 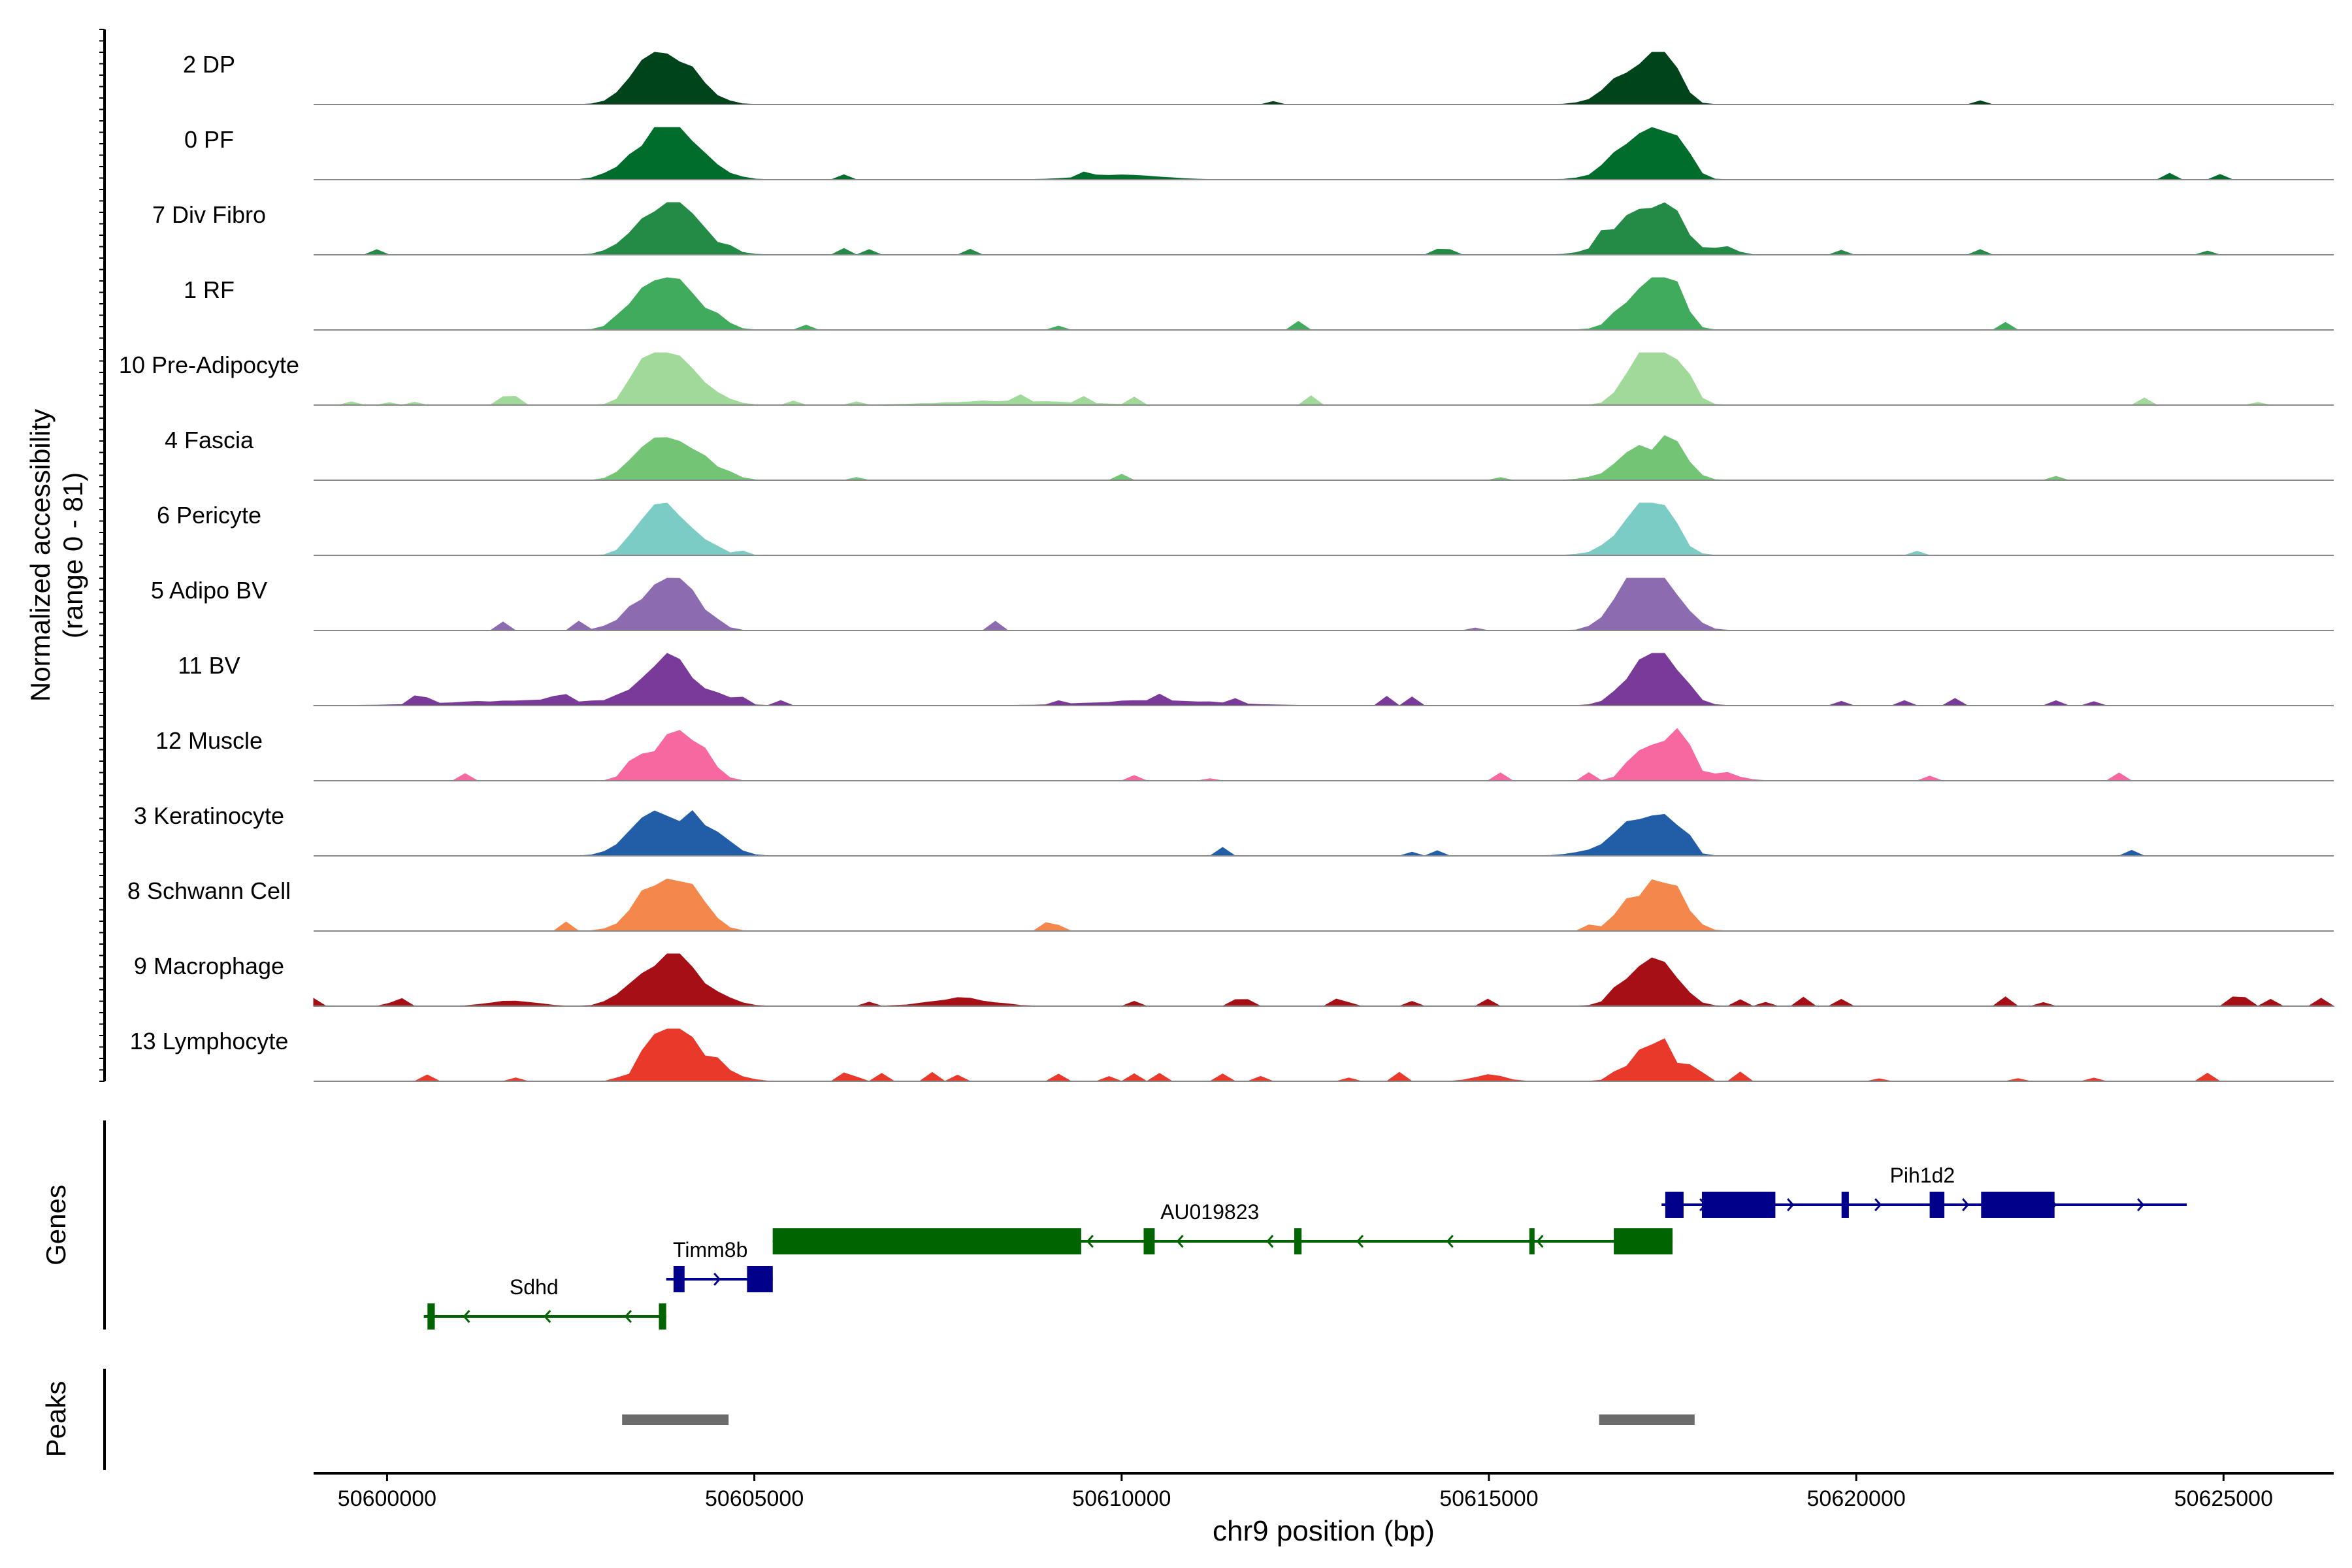 I want to click on track-label: 3 Keratinocyte, so click(x=209, y=815).